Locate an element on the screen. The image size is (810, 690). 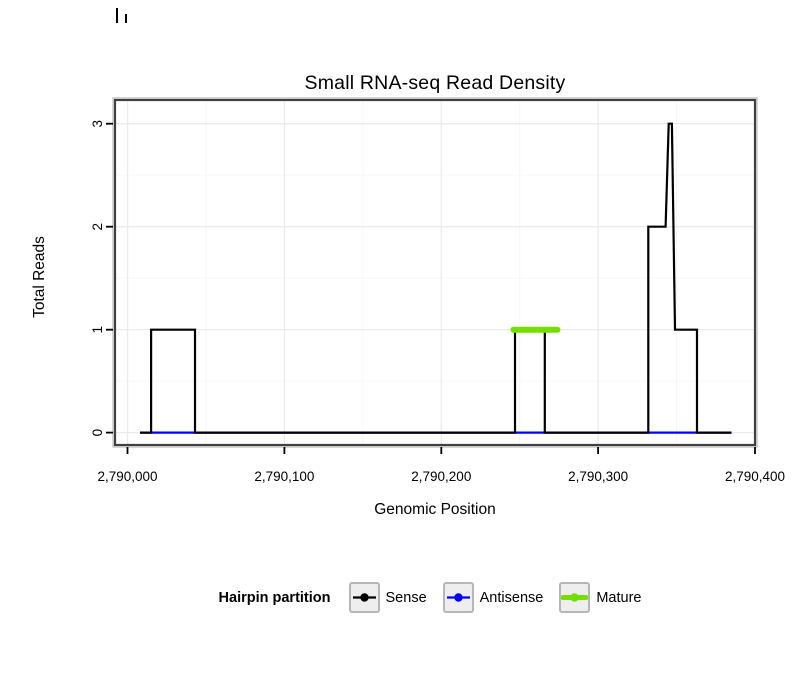
svg-text: 1 is located at coordinates (97, 330).